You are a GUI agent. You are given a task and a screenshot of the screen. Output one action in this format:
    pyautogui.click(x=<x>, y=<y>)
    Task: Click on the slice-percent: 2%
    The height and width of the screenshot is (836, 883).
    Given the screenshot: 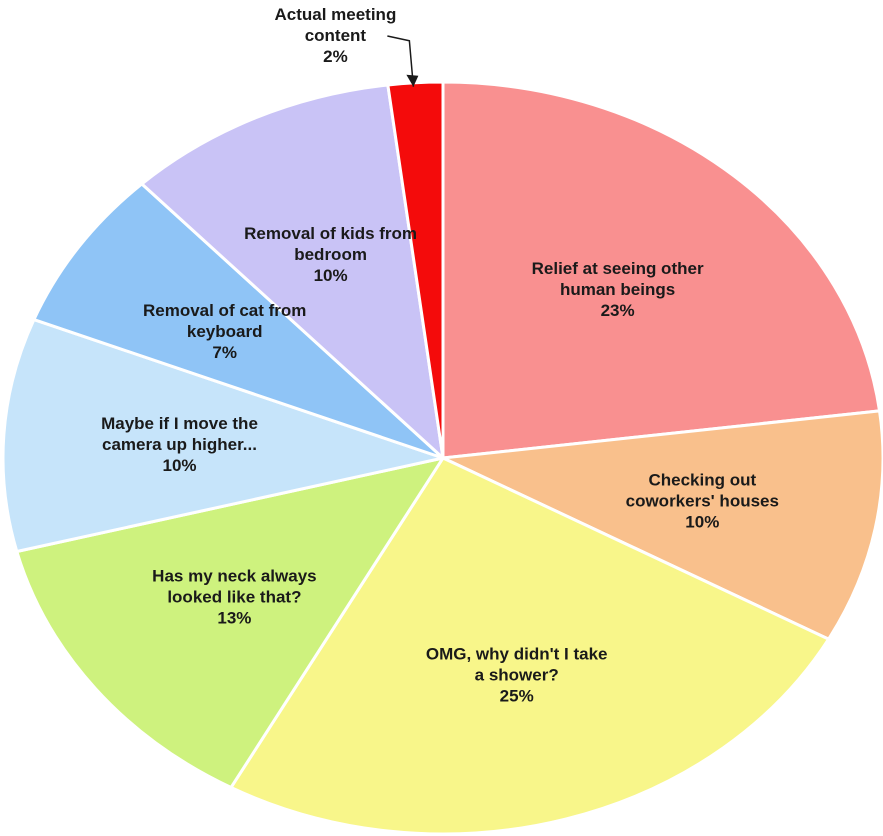 What is the action you would take?
    pyautogui.click(x=335, y=56)
    